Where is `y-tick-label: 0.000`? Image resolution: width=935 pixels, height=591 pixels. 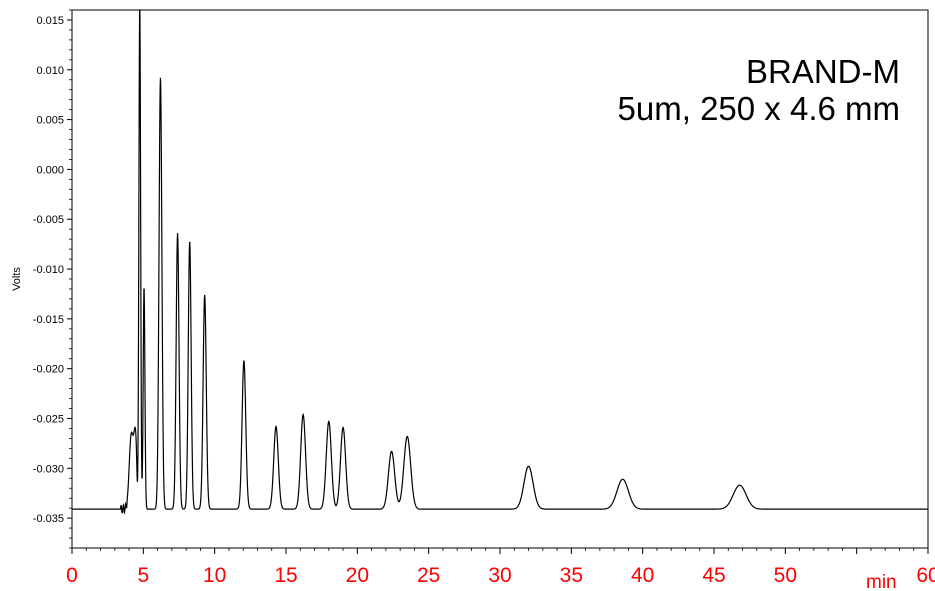
y-tick-label: 0.000 is located at coordinates (50, 170).